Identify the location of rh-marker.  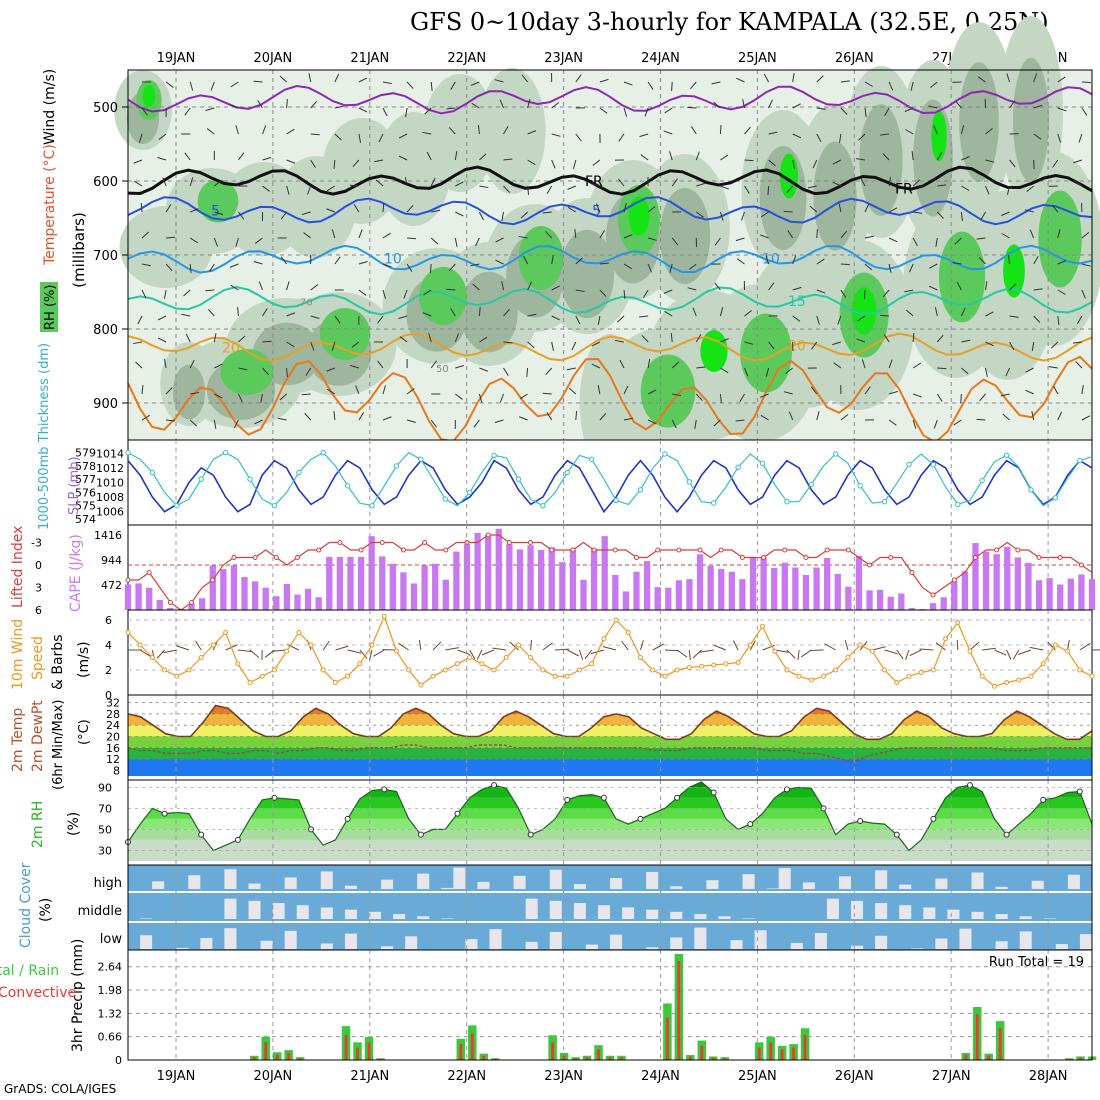
(567, 799).